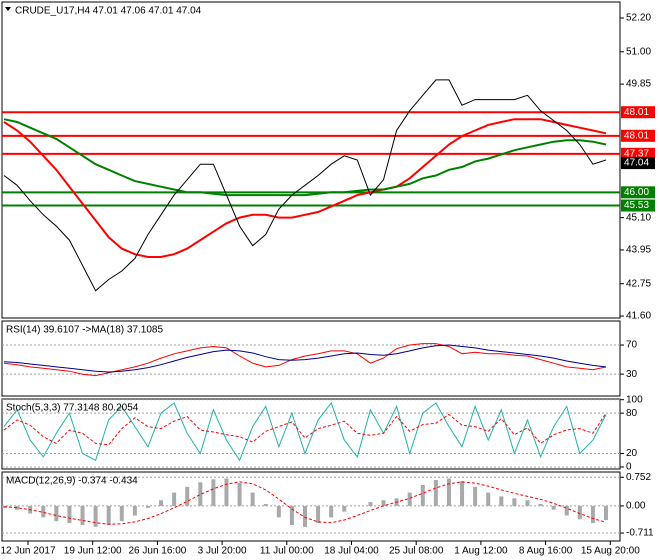 The width and height of the screenshot is (660, 560). Describe the element at coordinates (640, 533) in the screenshot. I see `y-tick-label: -0.711` at that location.